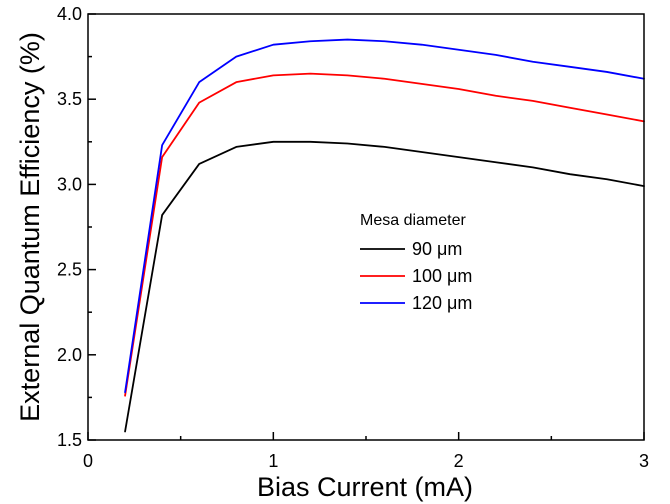 This screenshot has width=670, height=504. What do you see at coordinates (69, 99) in the screenshot?
I see `y-tick-label: 3.5` at bounding box center [69, 99].